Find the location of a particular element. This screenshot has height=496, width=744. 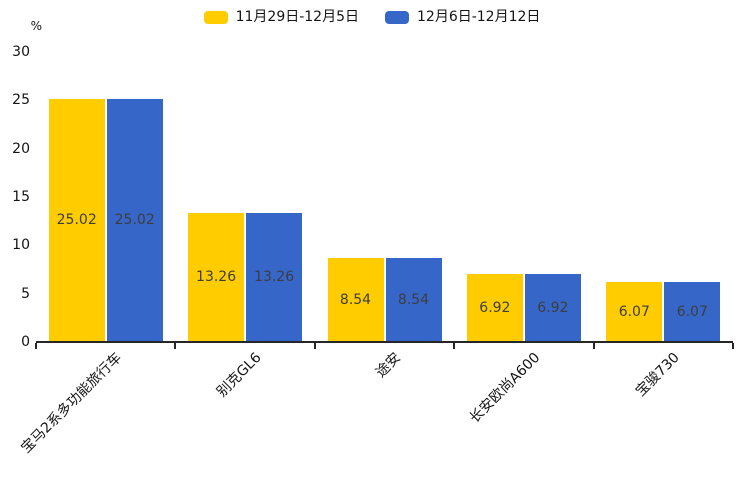

y-tick-label: 20 is located at coordinates (21, 148).